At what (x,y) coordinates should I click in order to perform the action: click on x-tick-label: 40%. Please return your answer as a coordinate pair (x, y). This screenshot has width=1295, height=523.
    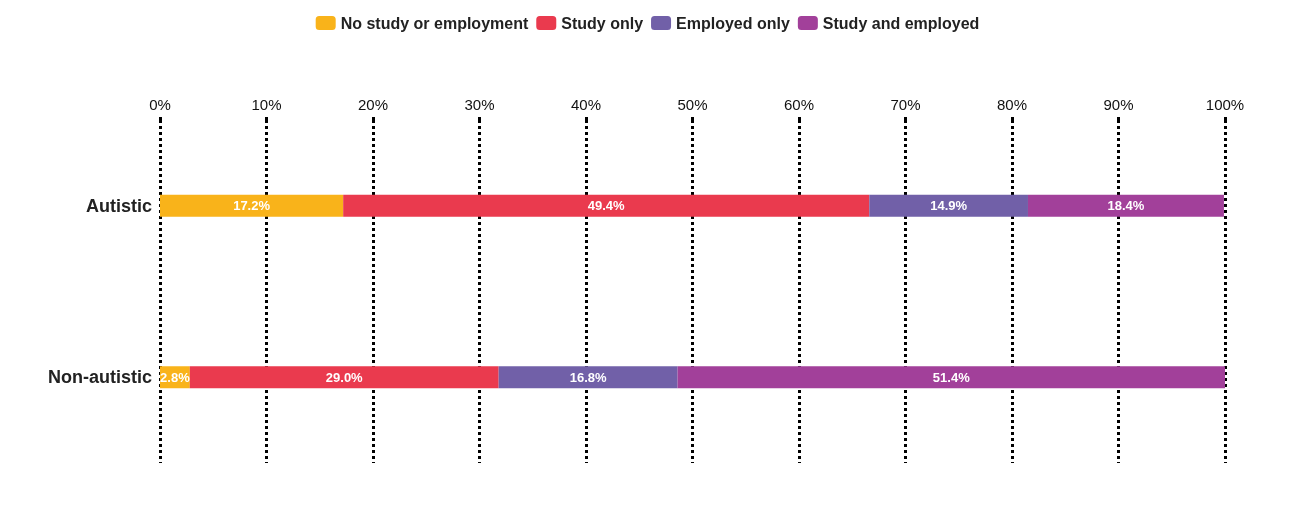
    Looking at the image, I should click on (586, 104).